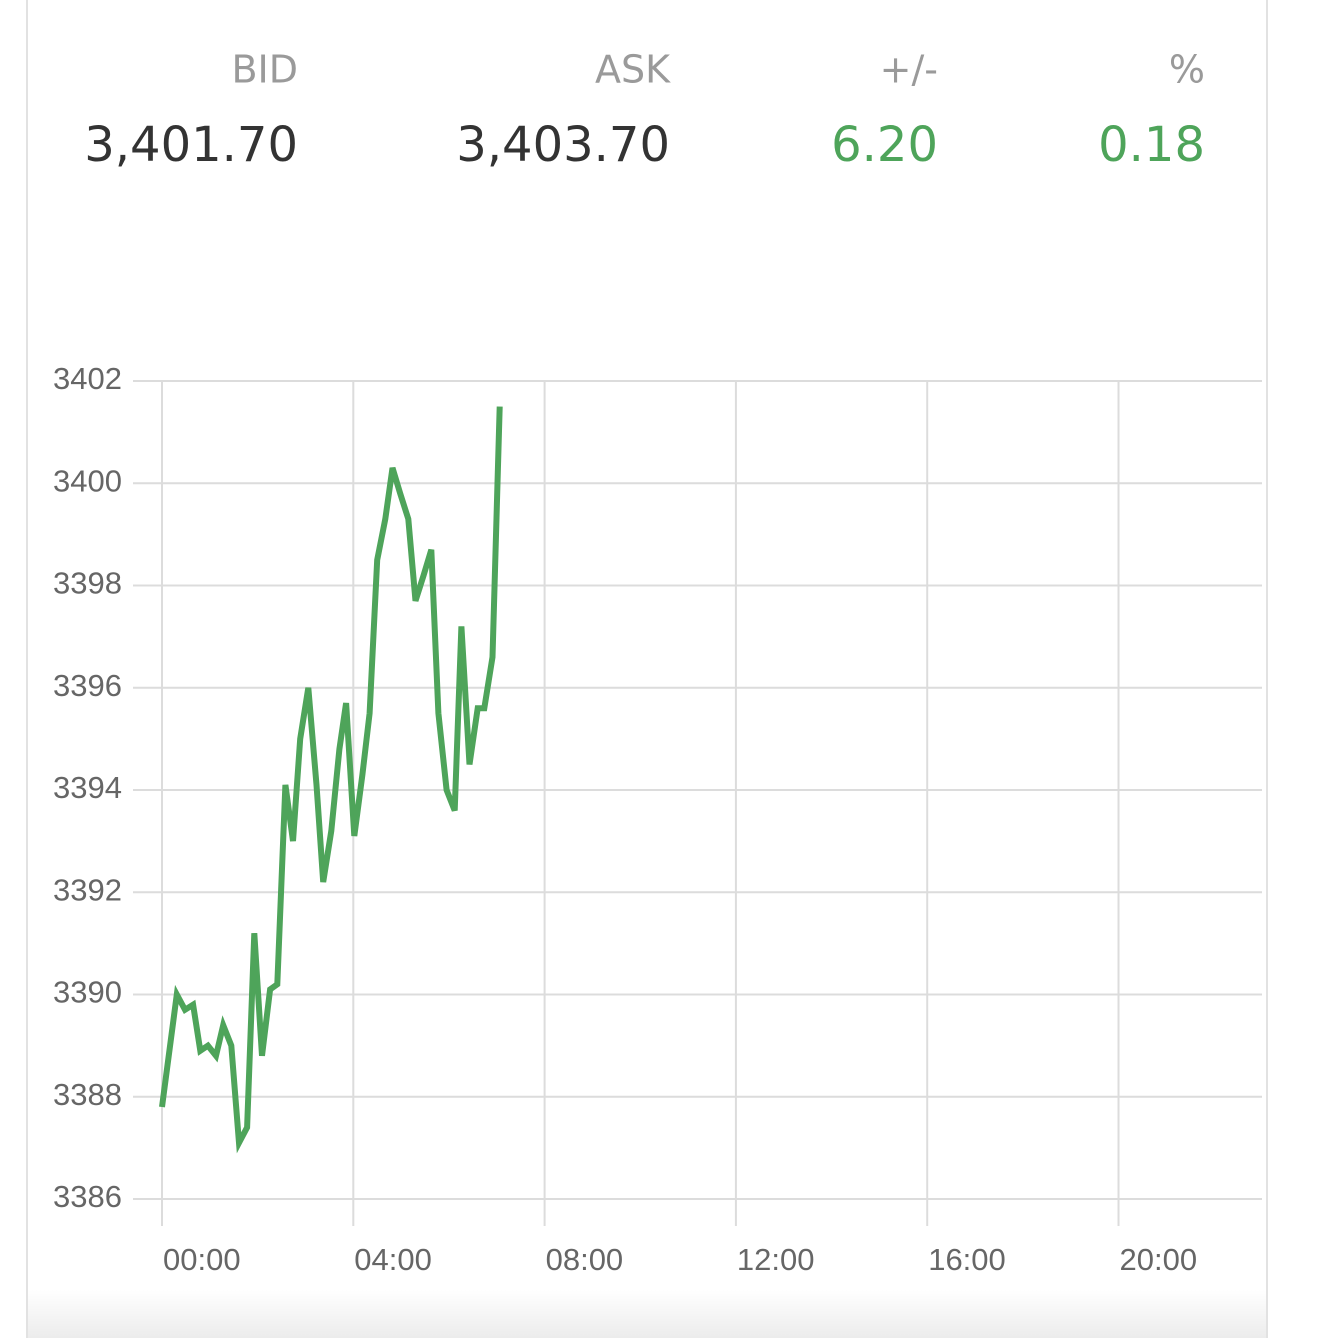 Image resolution: width=1322 pixels, height=1342 pixels. I want to click on quote-value: 6.20, so click(884, 145).